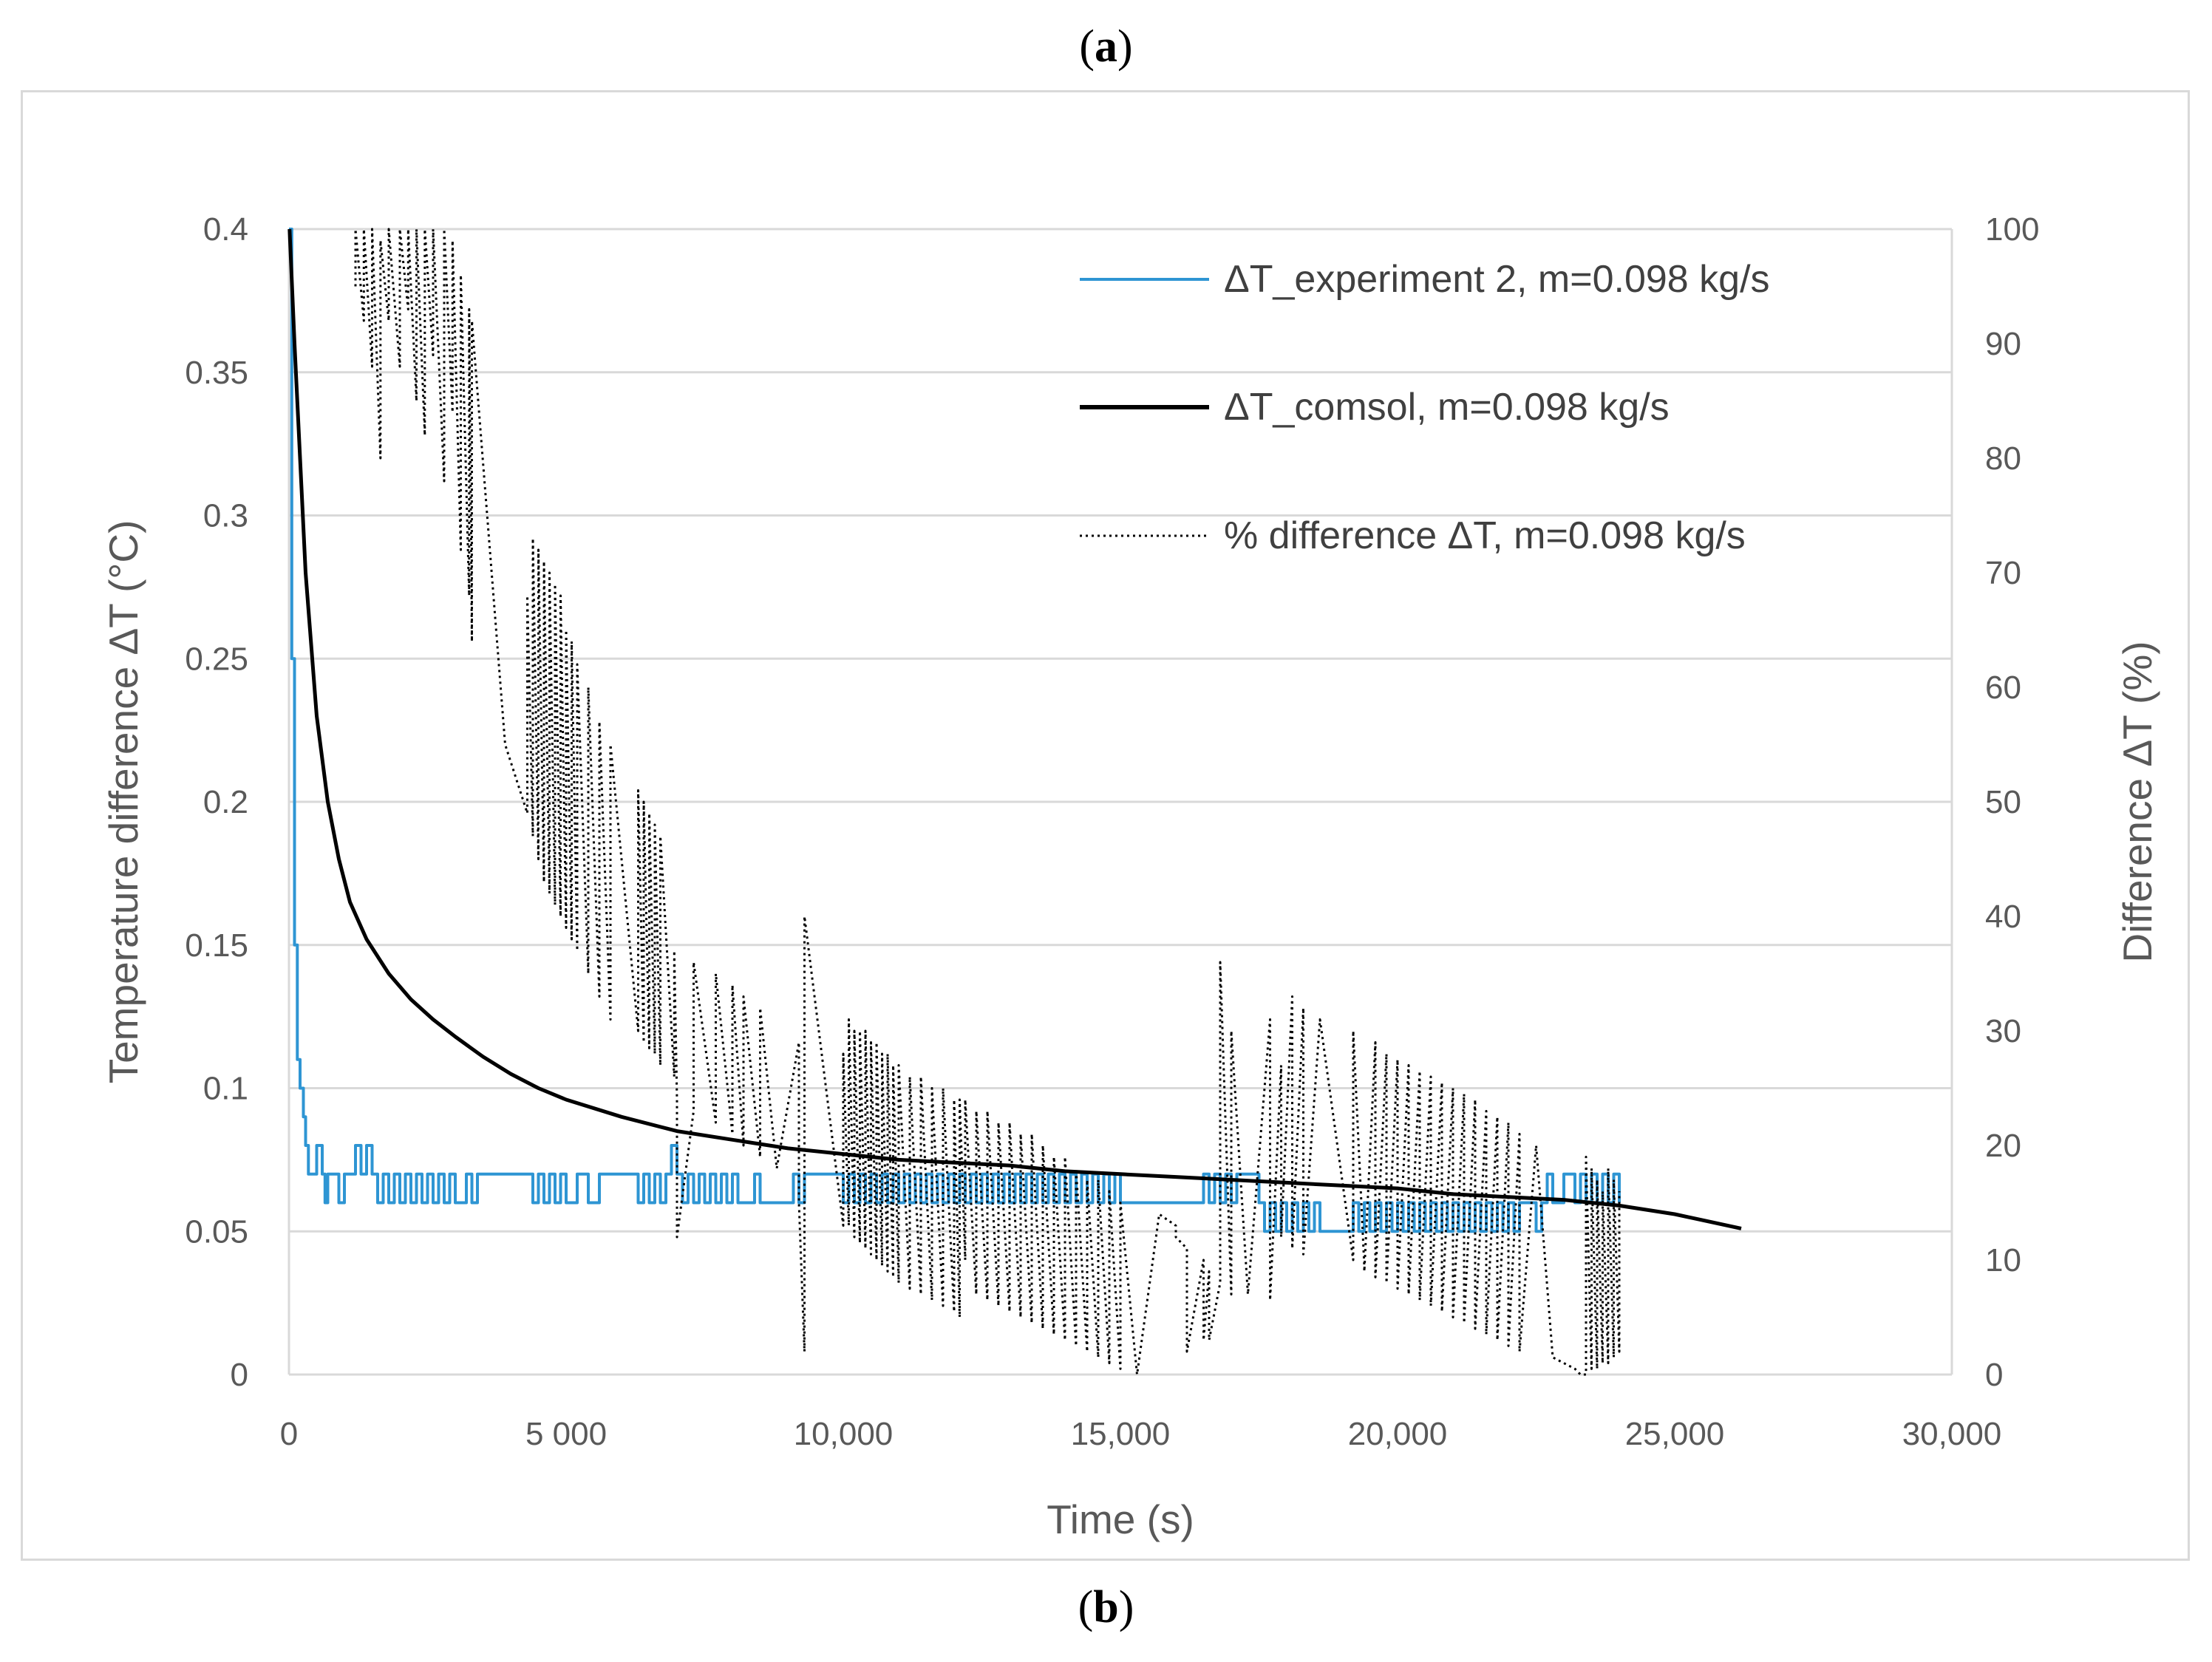 The image size is (2212, 1662). I want to click on x-tick-label: 5 000, so click(566, 1434).